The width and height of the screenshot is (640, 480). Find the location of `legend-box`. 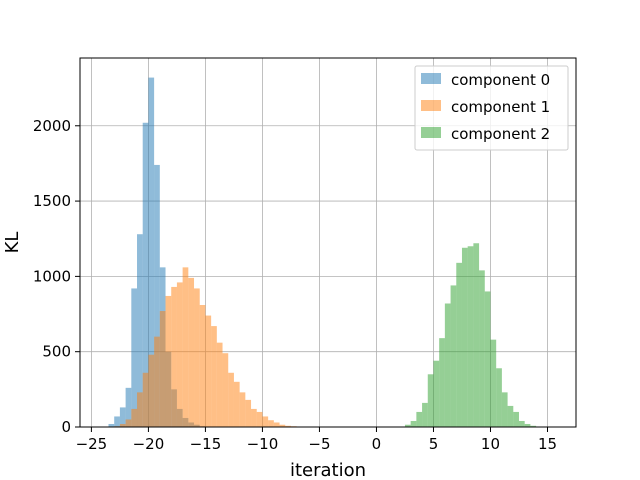

legend-box is located at coordinates (491, 108).